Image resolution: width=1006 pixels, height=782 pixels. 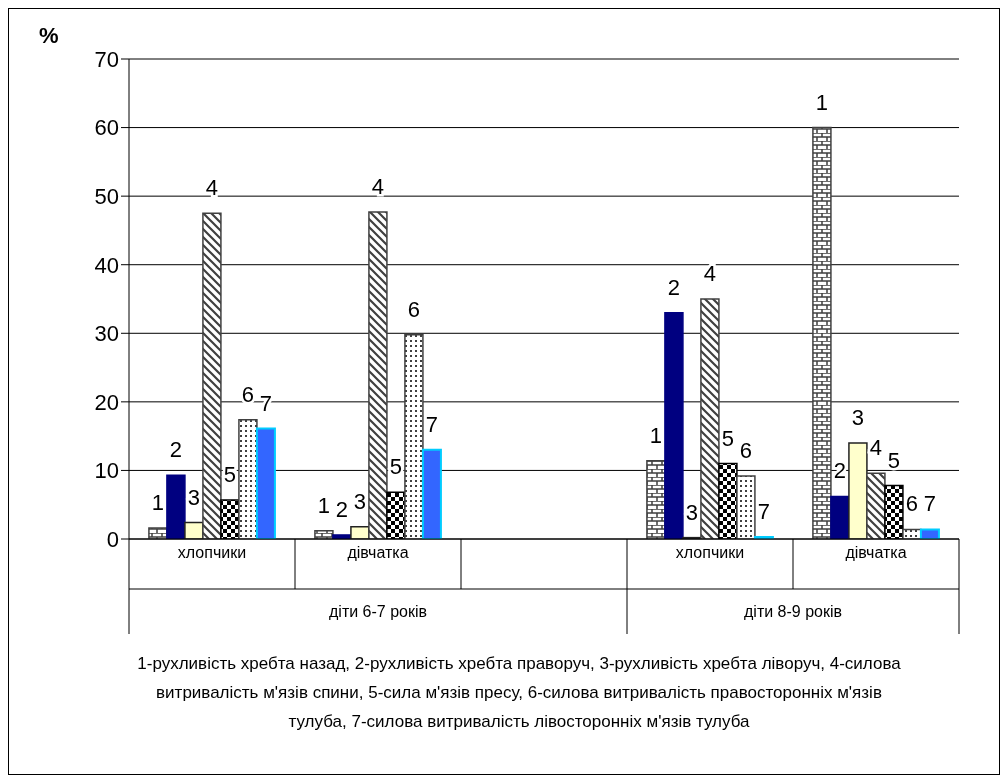 I want to click on y-tick-label: 40, so click(x=106, y=265).